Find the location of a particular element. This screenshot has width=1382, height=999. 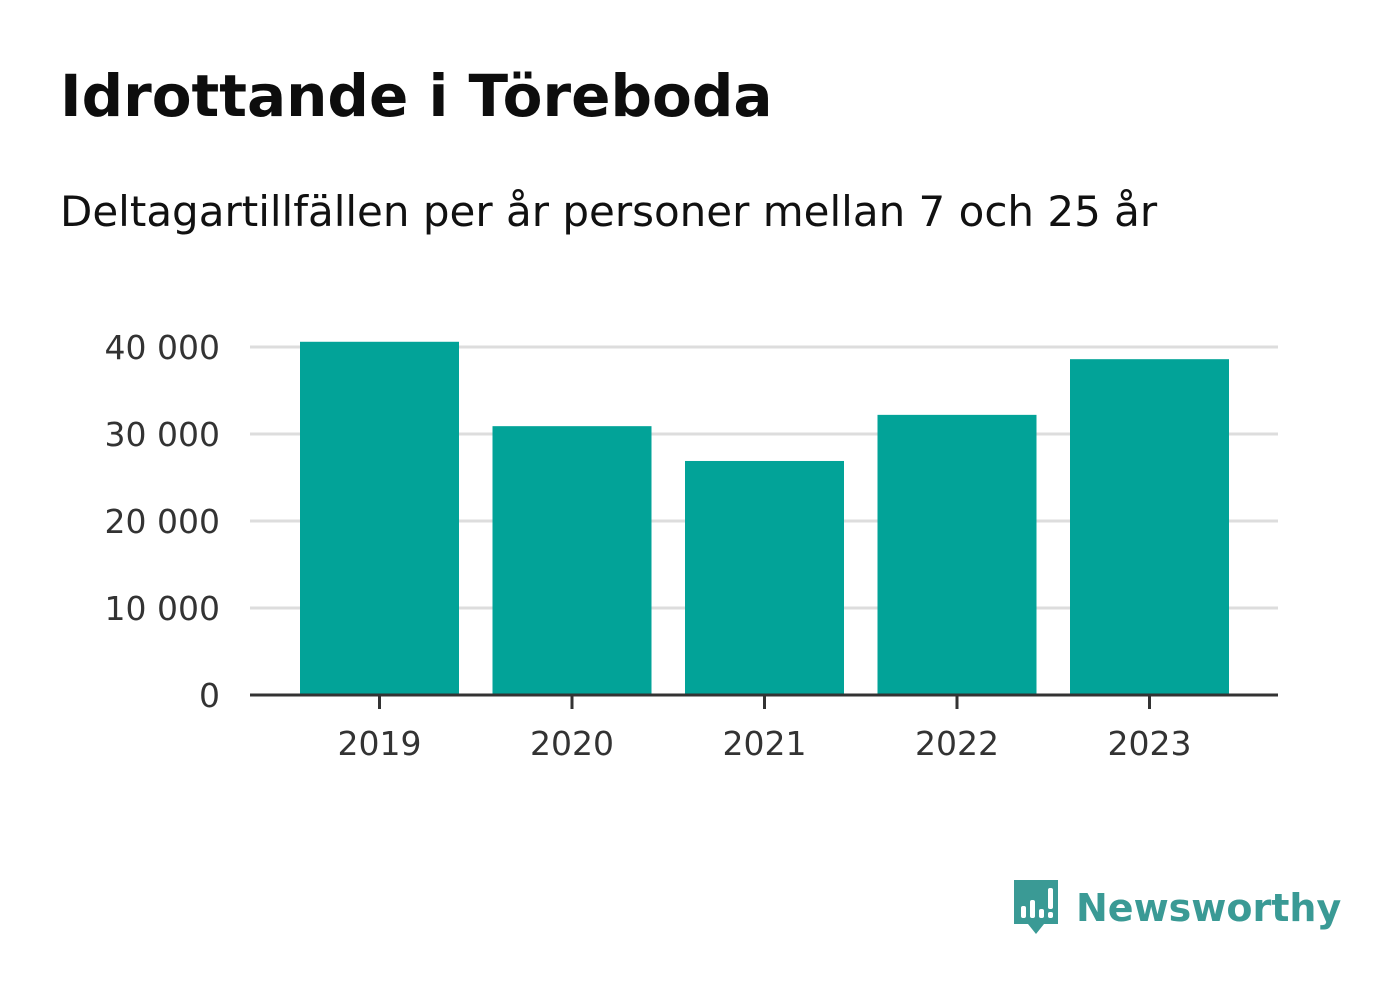

chart-title: Idrottande i Töreboda is located at coordinates (416, 96).